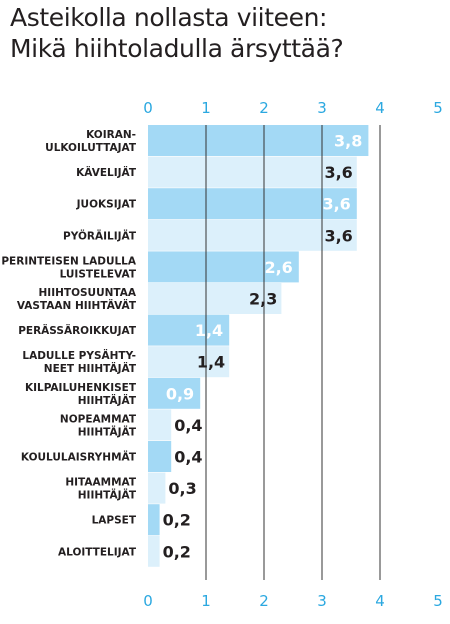  Describe the element at coordinates (177, 551) in the screenshot. I see `value-label-14: 0,2` at that location.